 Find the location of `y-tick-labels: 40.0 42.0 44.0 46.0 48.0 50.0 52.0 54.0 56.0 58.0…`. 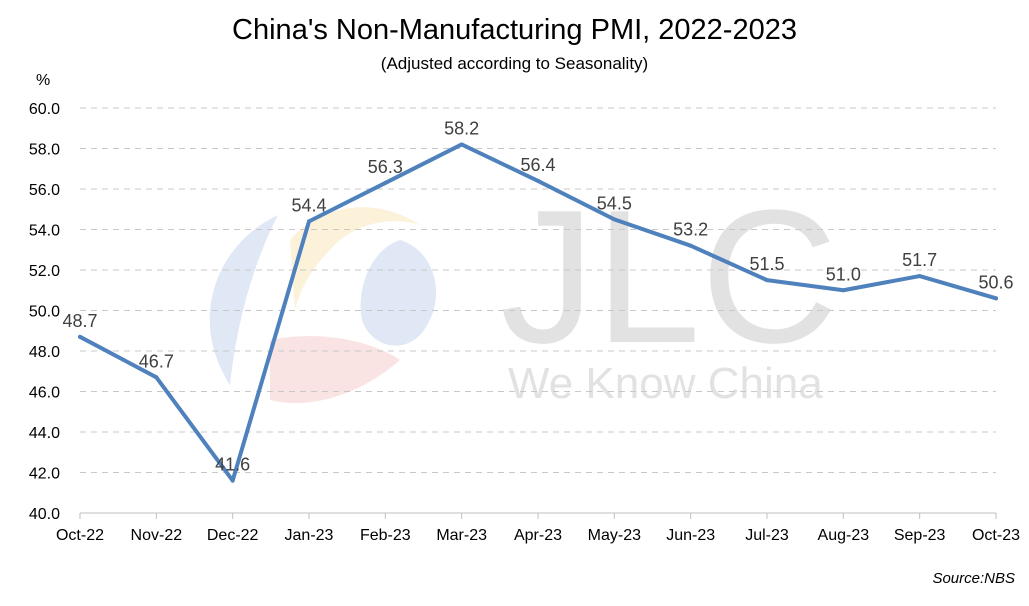

y-tick-labels: 40.0 42.0 44.0 46.0 48.0 50.0 52.0 54.0 56.0 58.0… is located at coordinates (44, 312).